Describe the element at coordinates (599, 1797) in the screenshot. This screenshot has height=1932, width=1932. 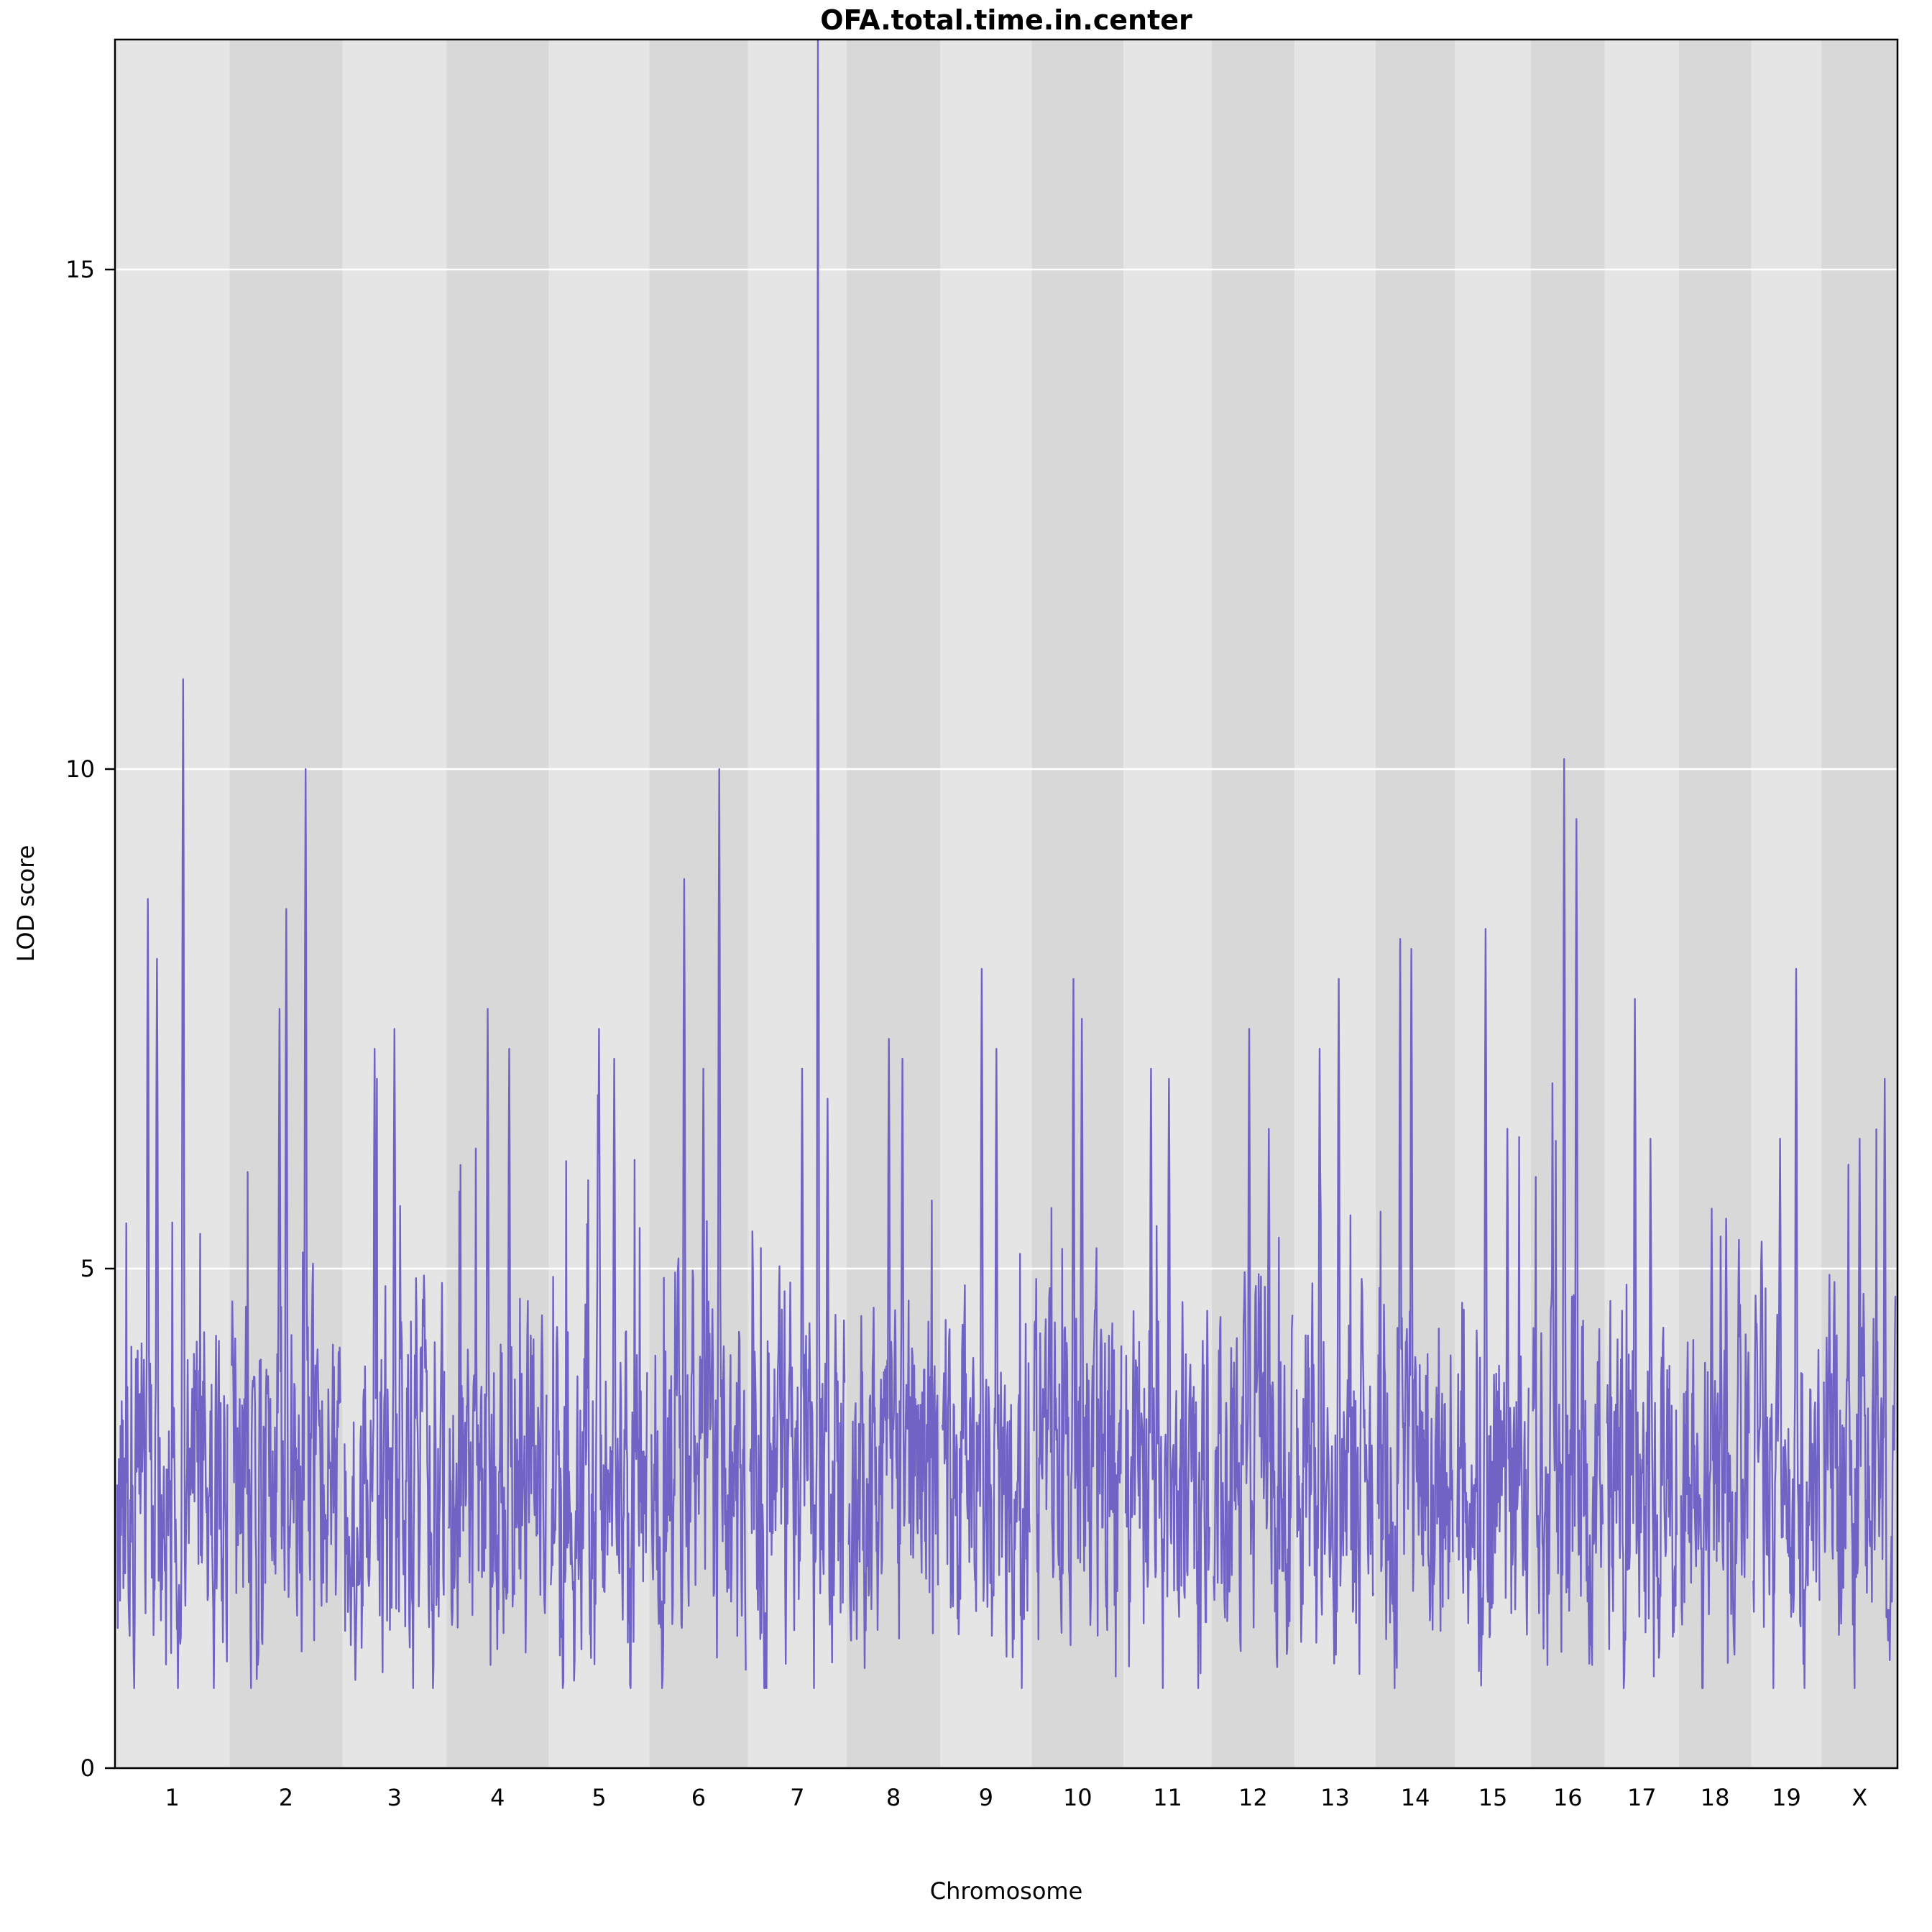
I see `x-tick-label-5: 5` at that location.